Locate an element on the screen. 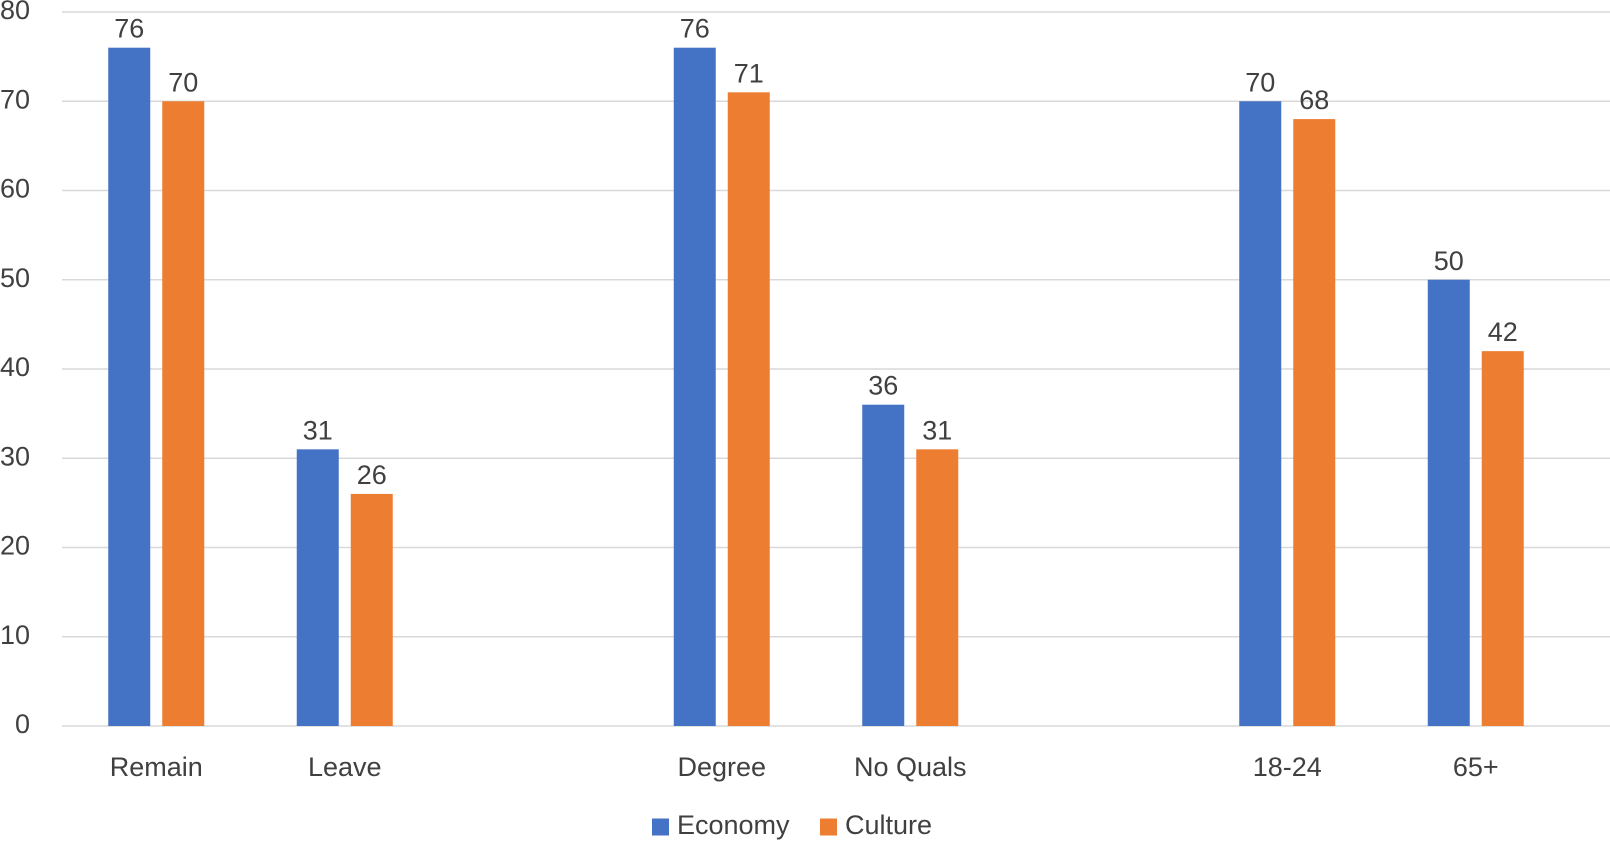  data-label-economy-leave: 31 is located at coordinates (318, 430).